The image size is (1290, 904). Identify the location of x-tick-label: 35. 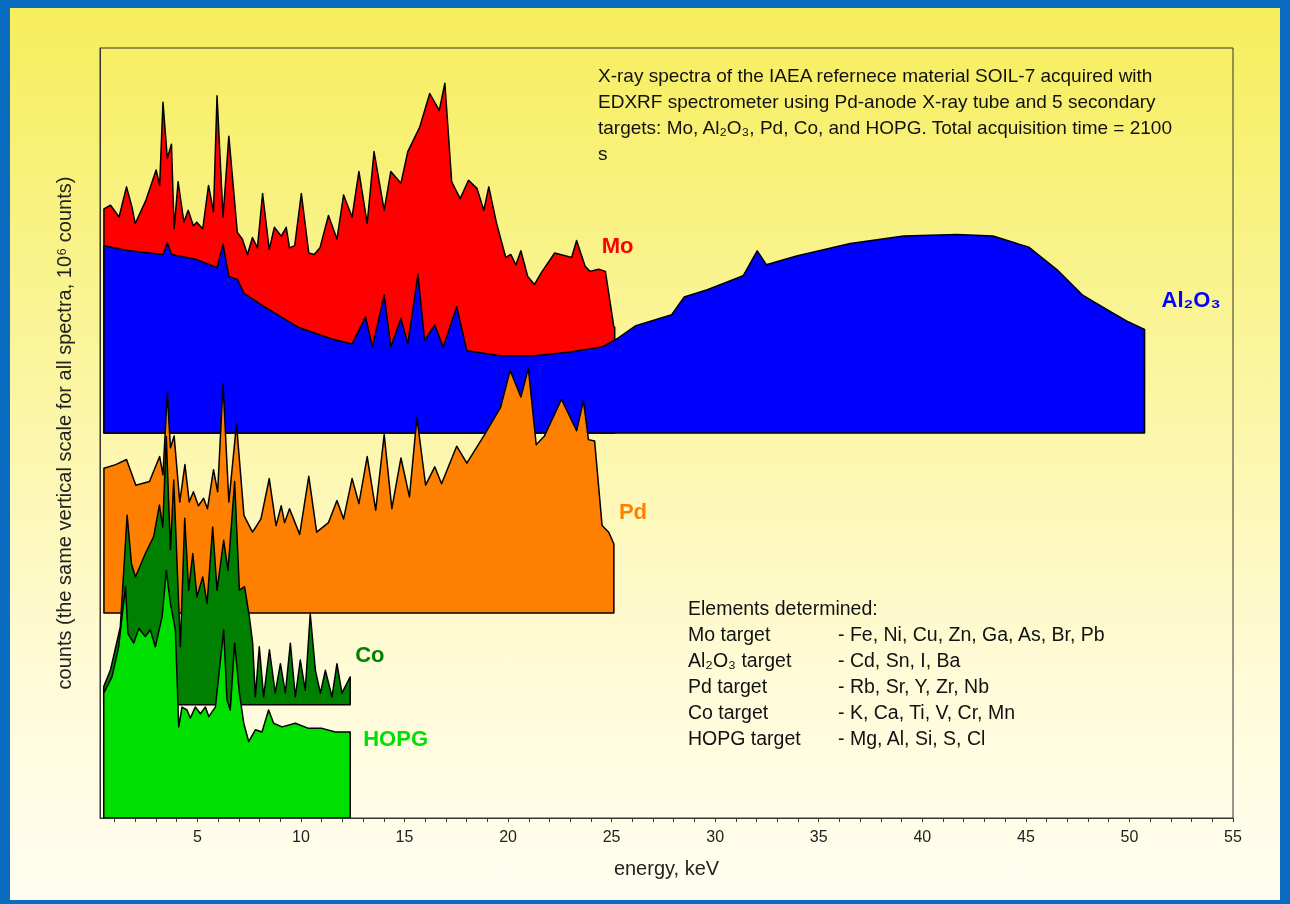
(818, 836).